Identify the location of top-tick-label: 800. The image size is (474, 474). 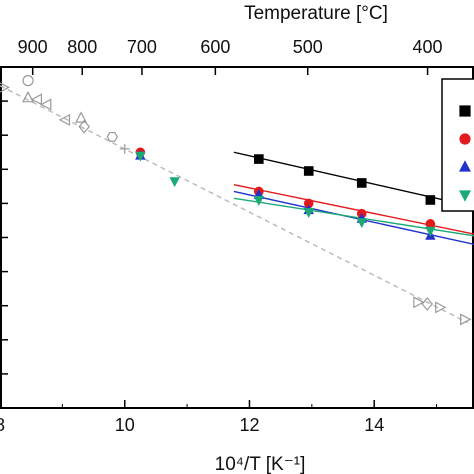
(82, 47).